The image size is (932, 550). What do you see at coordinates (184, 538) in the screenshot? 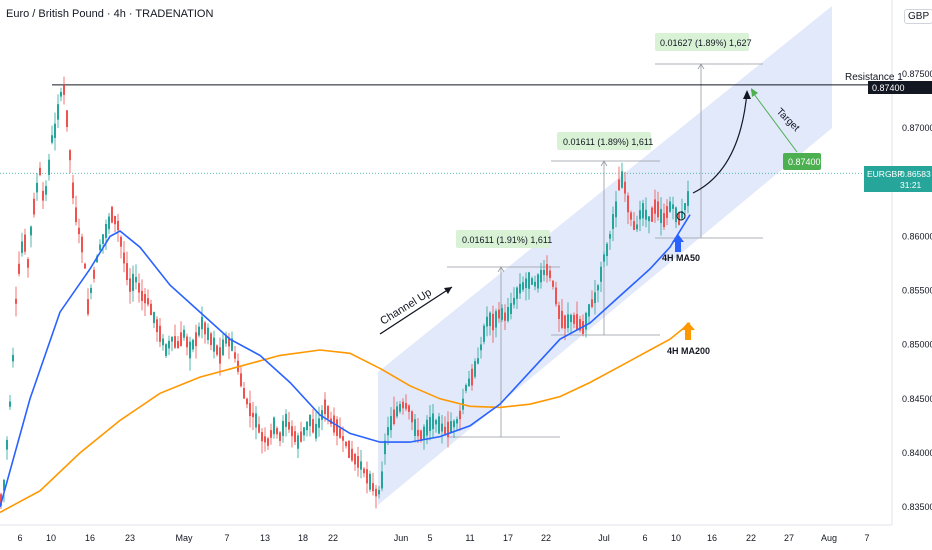
I see `x-tick-label: May` at bounding box center [184, 538].